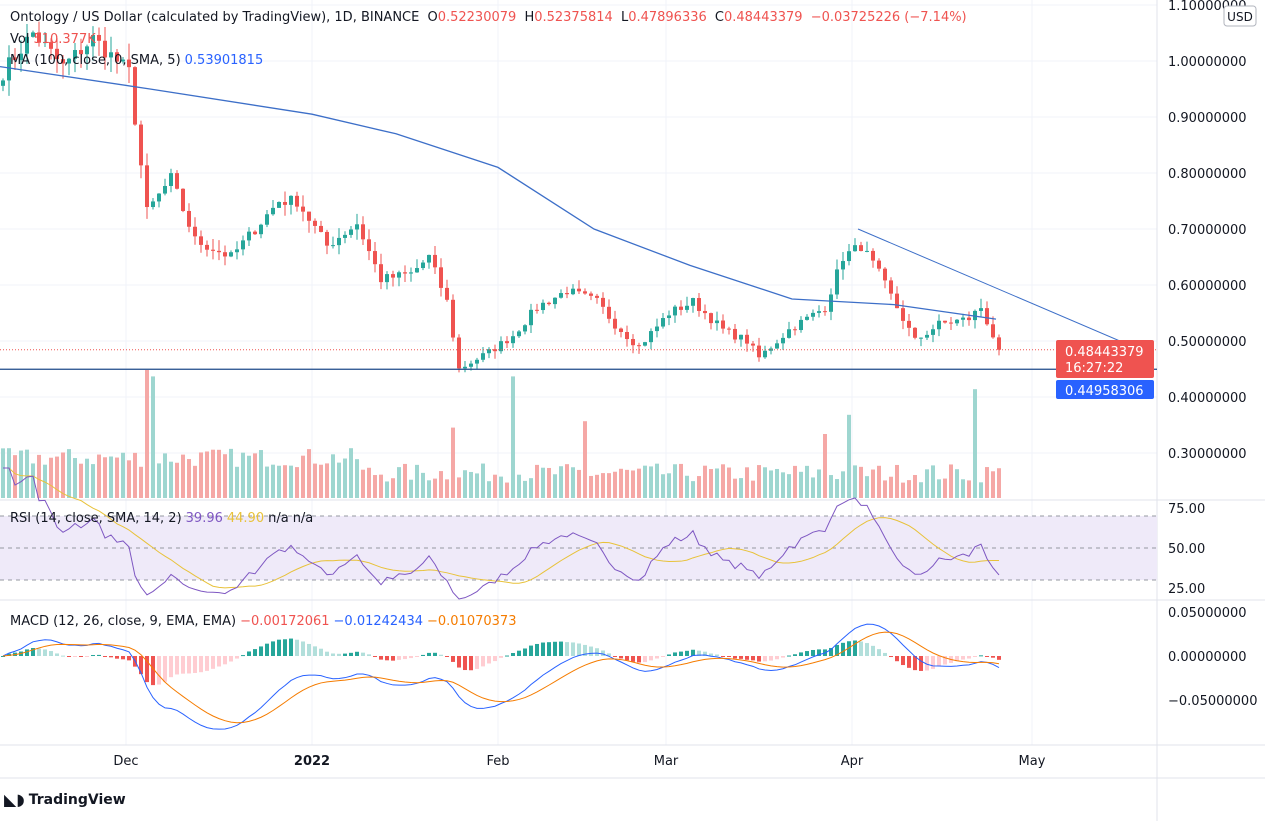 Image resolution: width=1265 pixels, height=821 pixels. I want to click on price-tick-label: 0.40000000, so click(1207, 398).